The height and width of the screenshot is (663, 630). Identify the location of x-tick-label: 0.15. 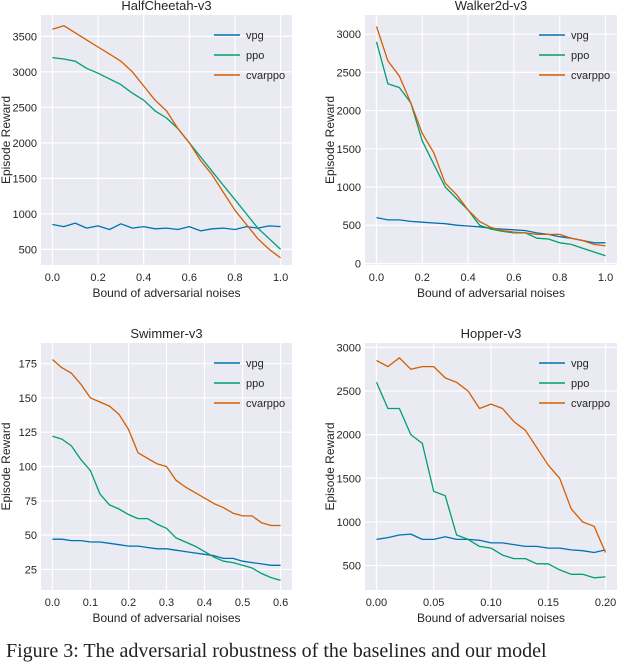
(548, 603).